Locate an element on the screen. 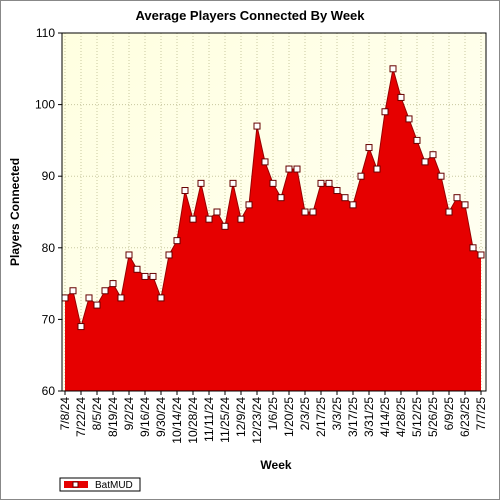 The image size is (500, 500). x-tick-label: 1/6/25 is located at coordinates (273, 414).